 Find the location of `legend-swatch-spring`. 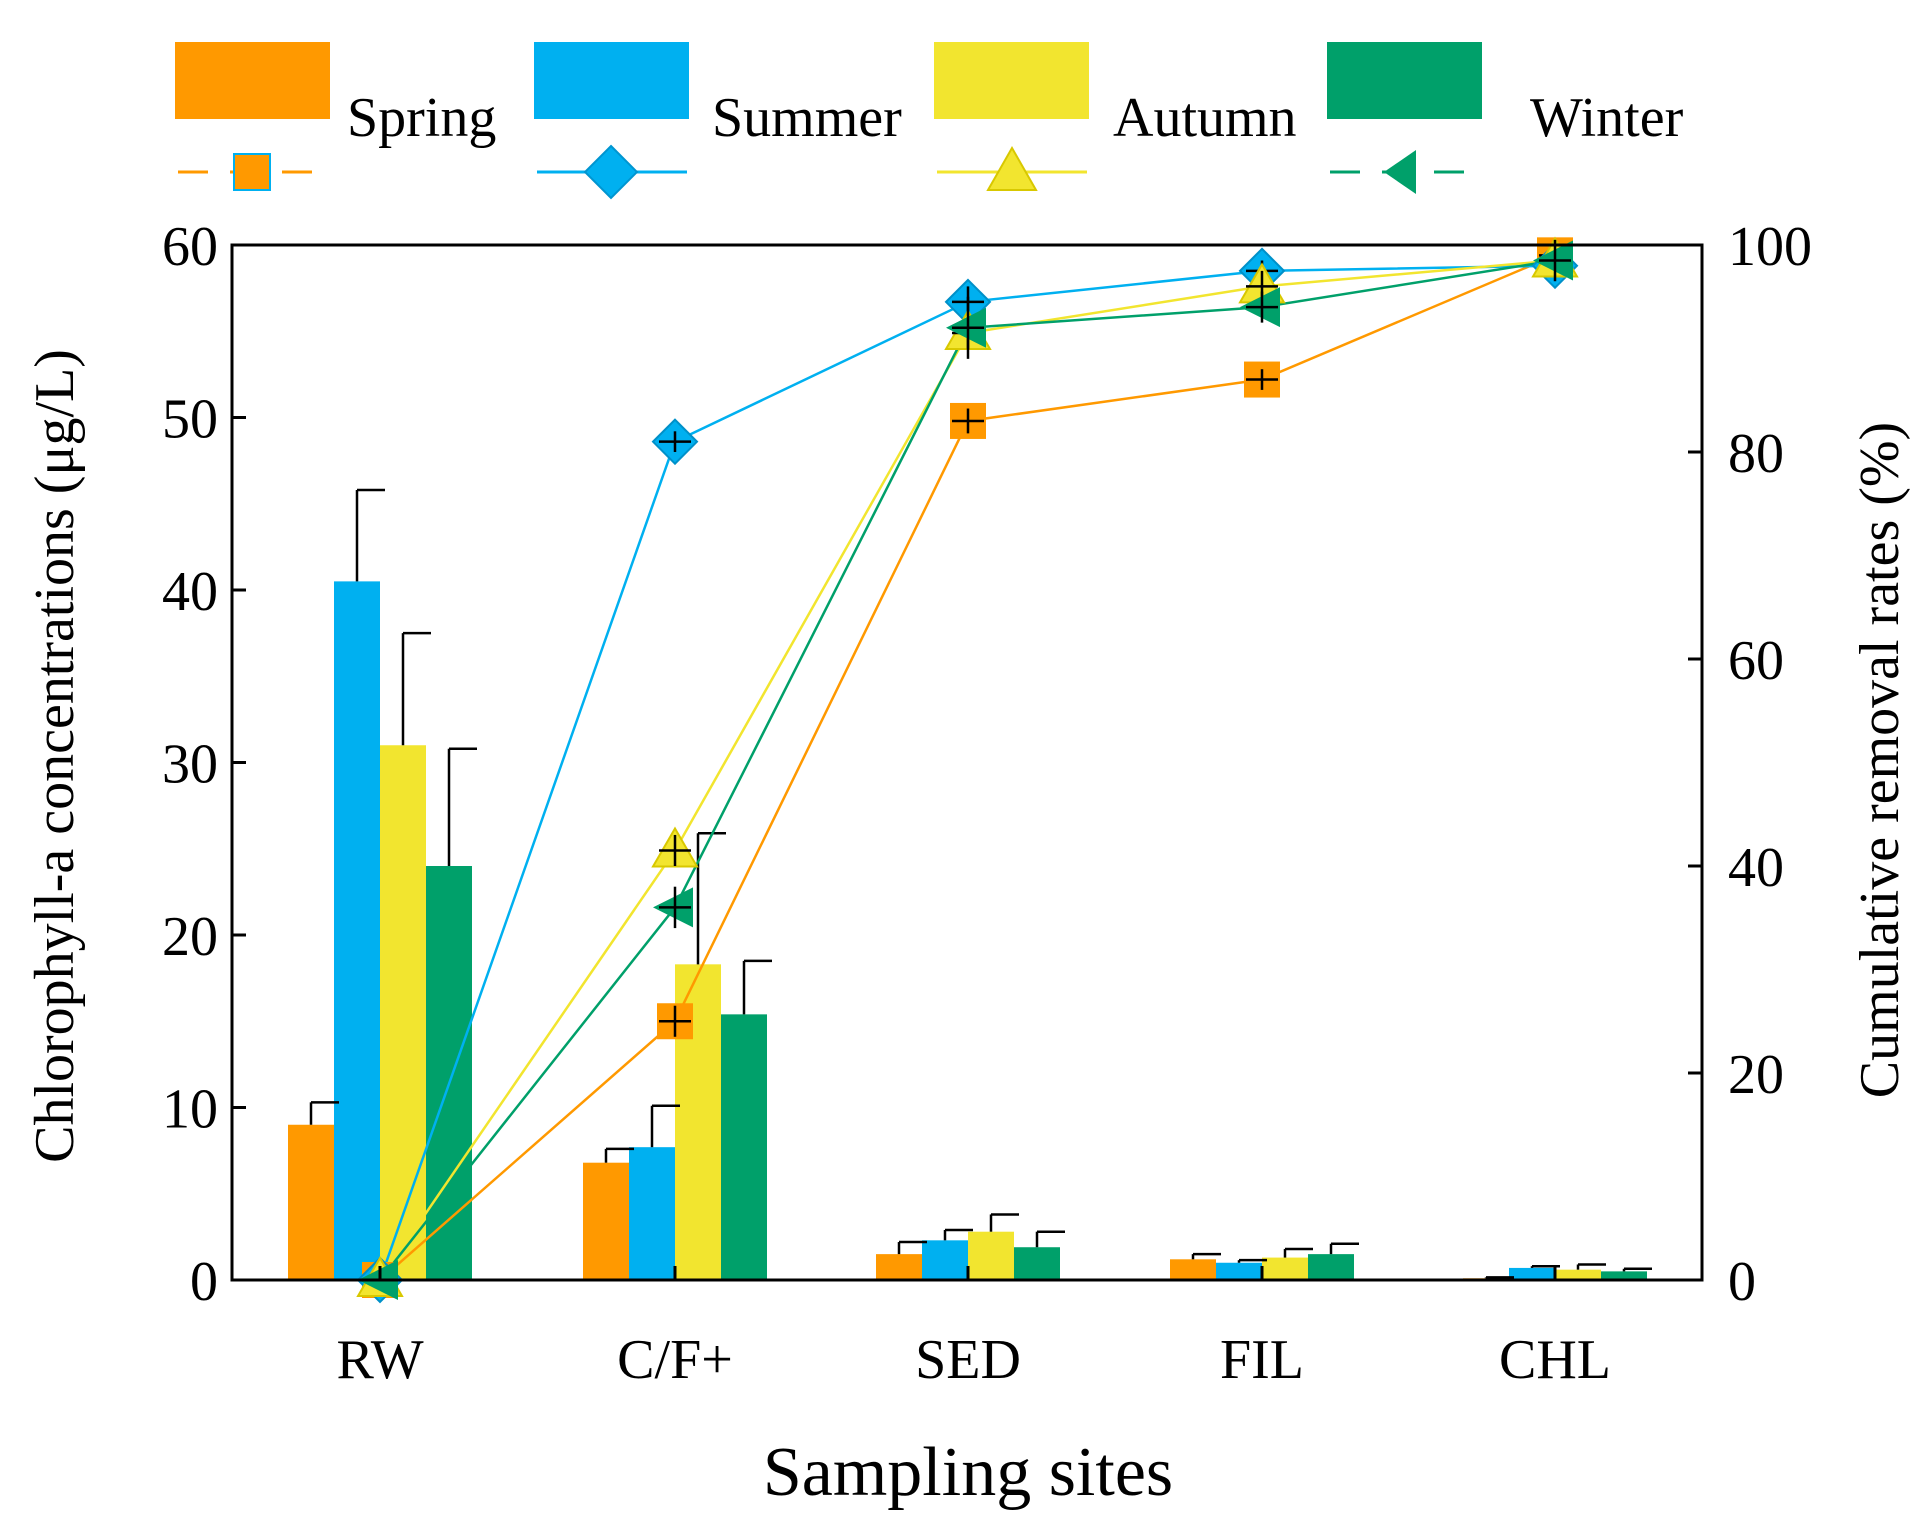

legend-swatch-spring is located at coordinates (252, 80).